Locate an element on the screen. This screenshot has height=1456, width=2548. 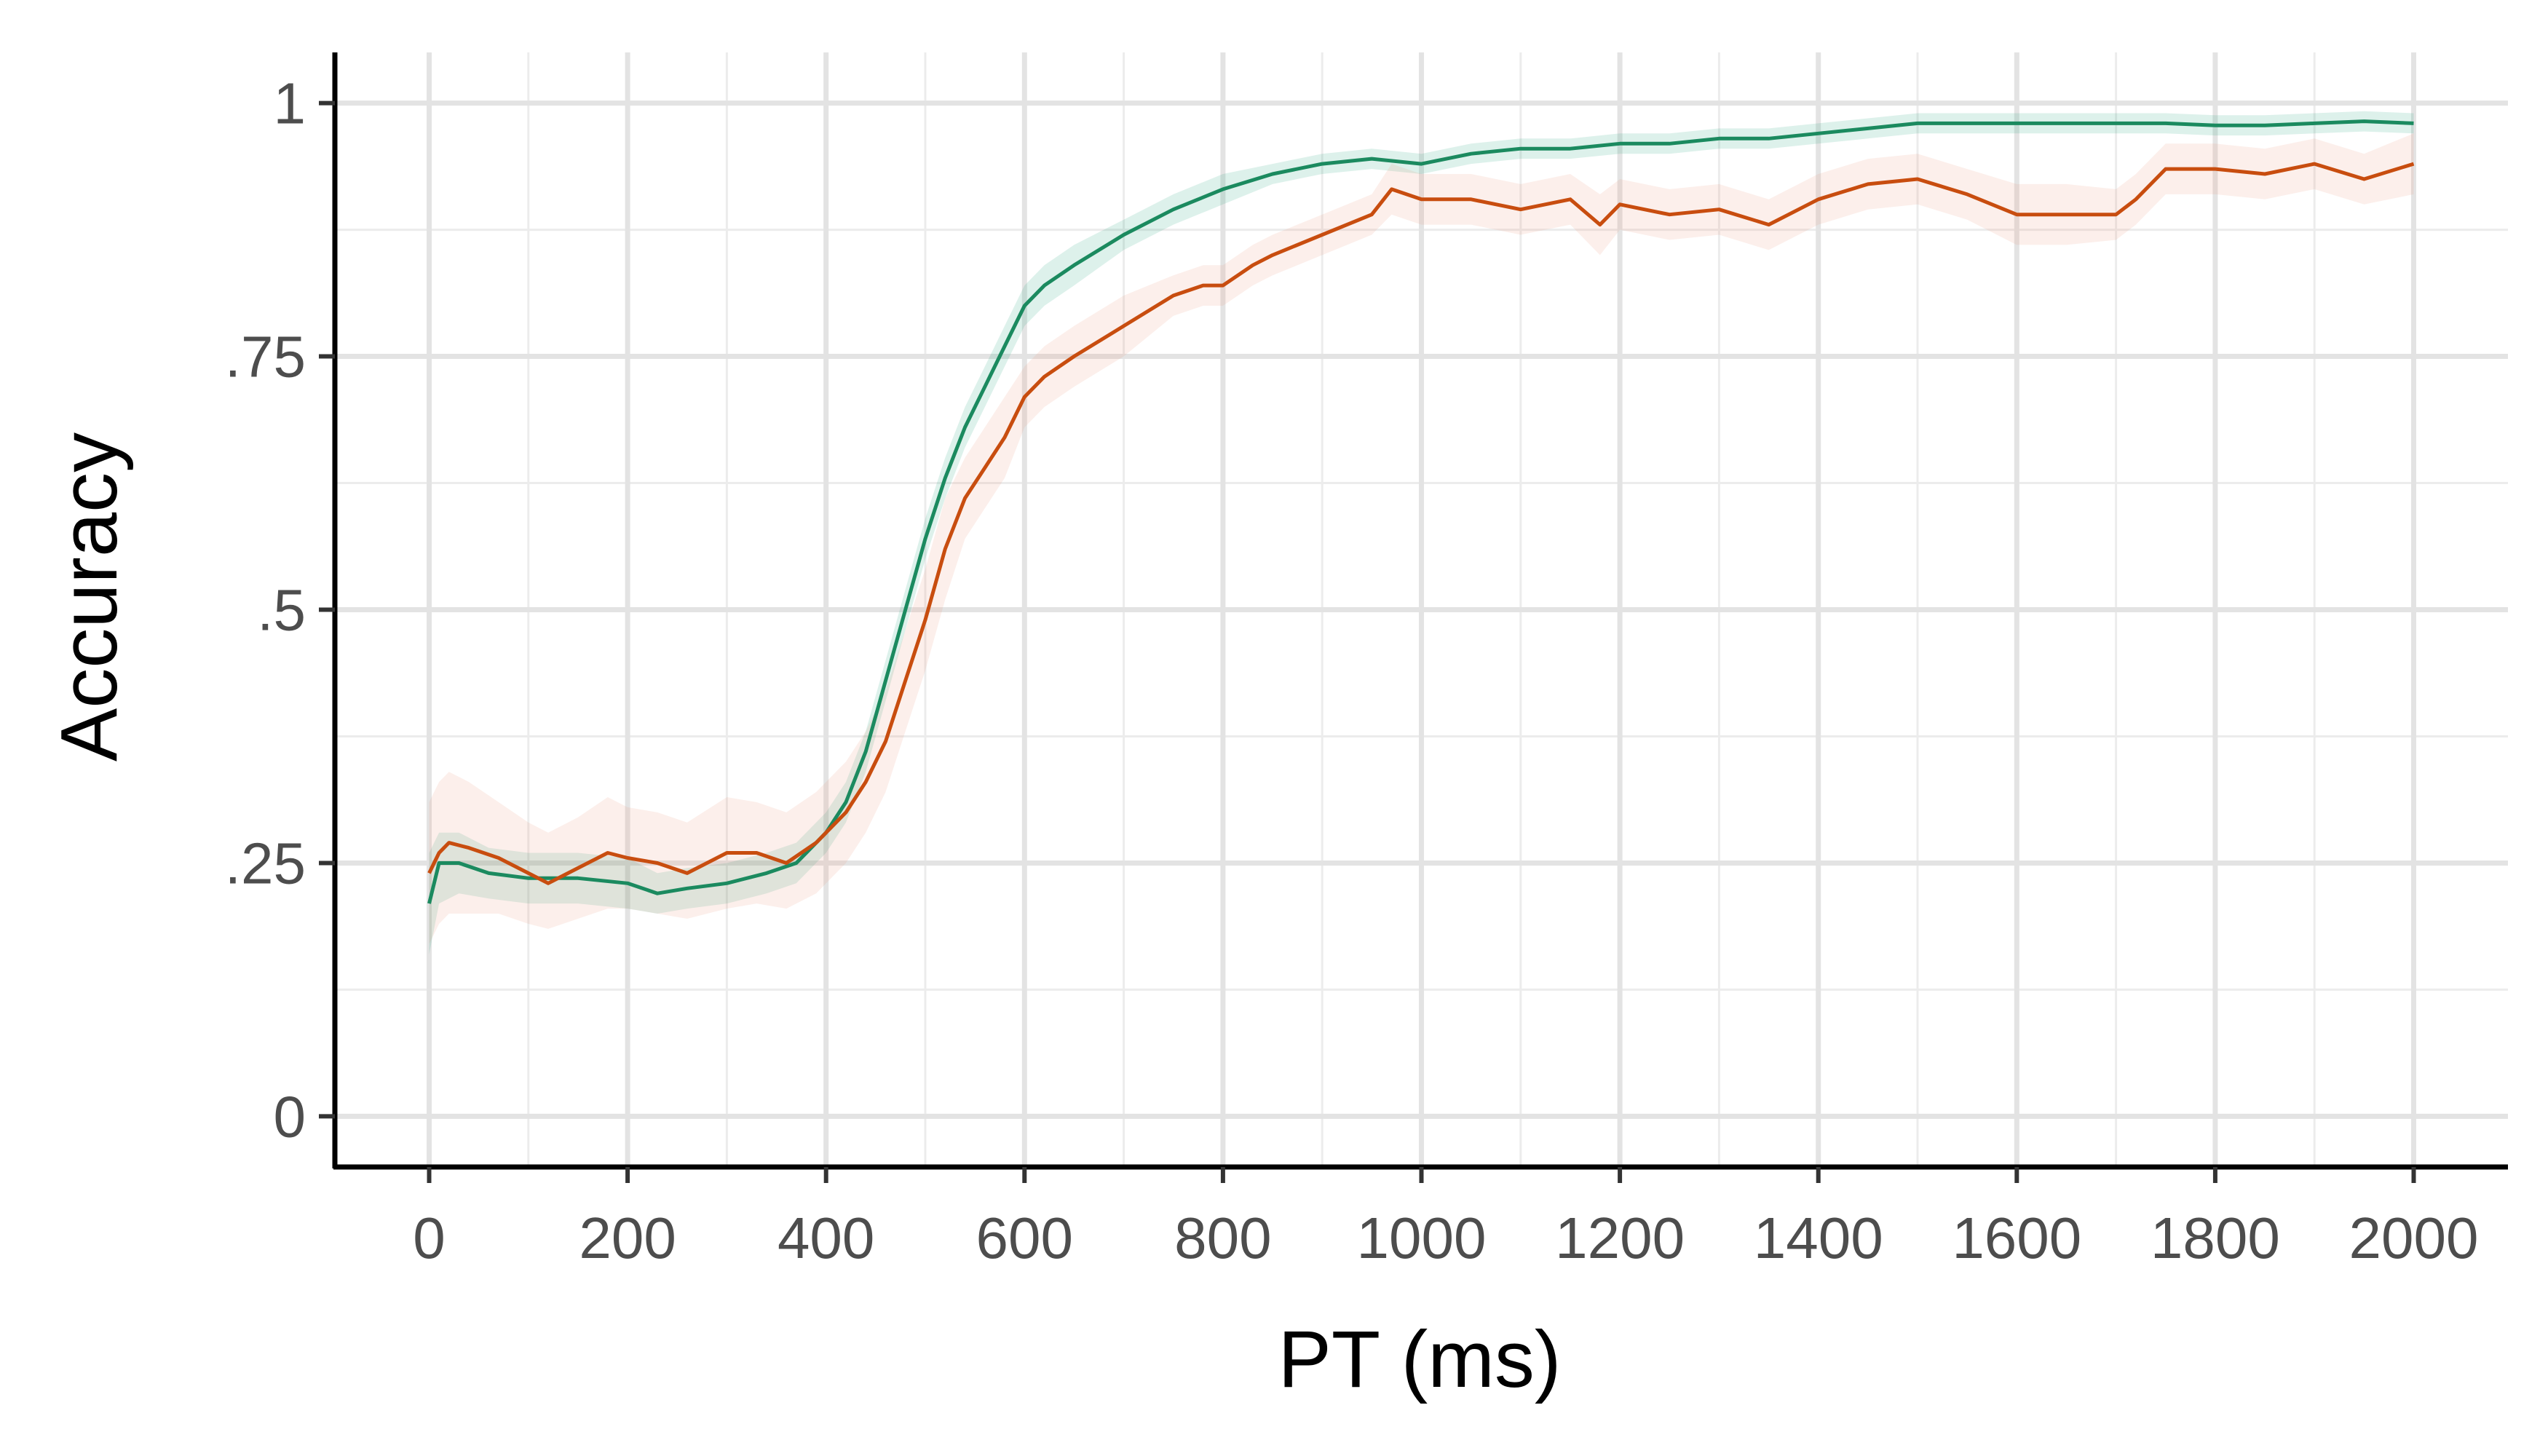
y-tick-label: 0 is located at coordinates (290, 1116).